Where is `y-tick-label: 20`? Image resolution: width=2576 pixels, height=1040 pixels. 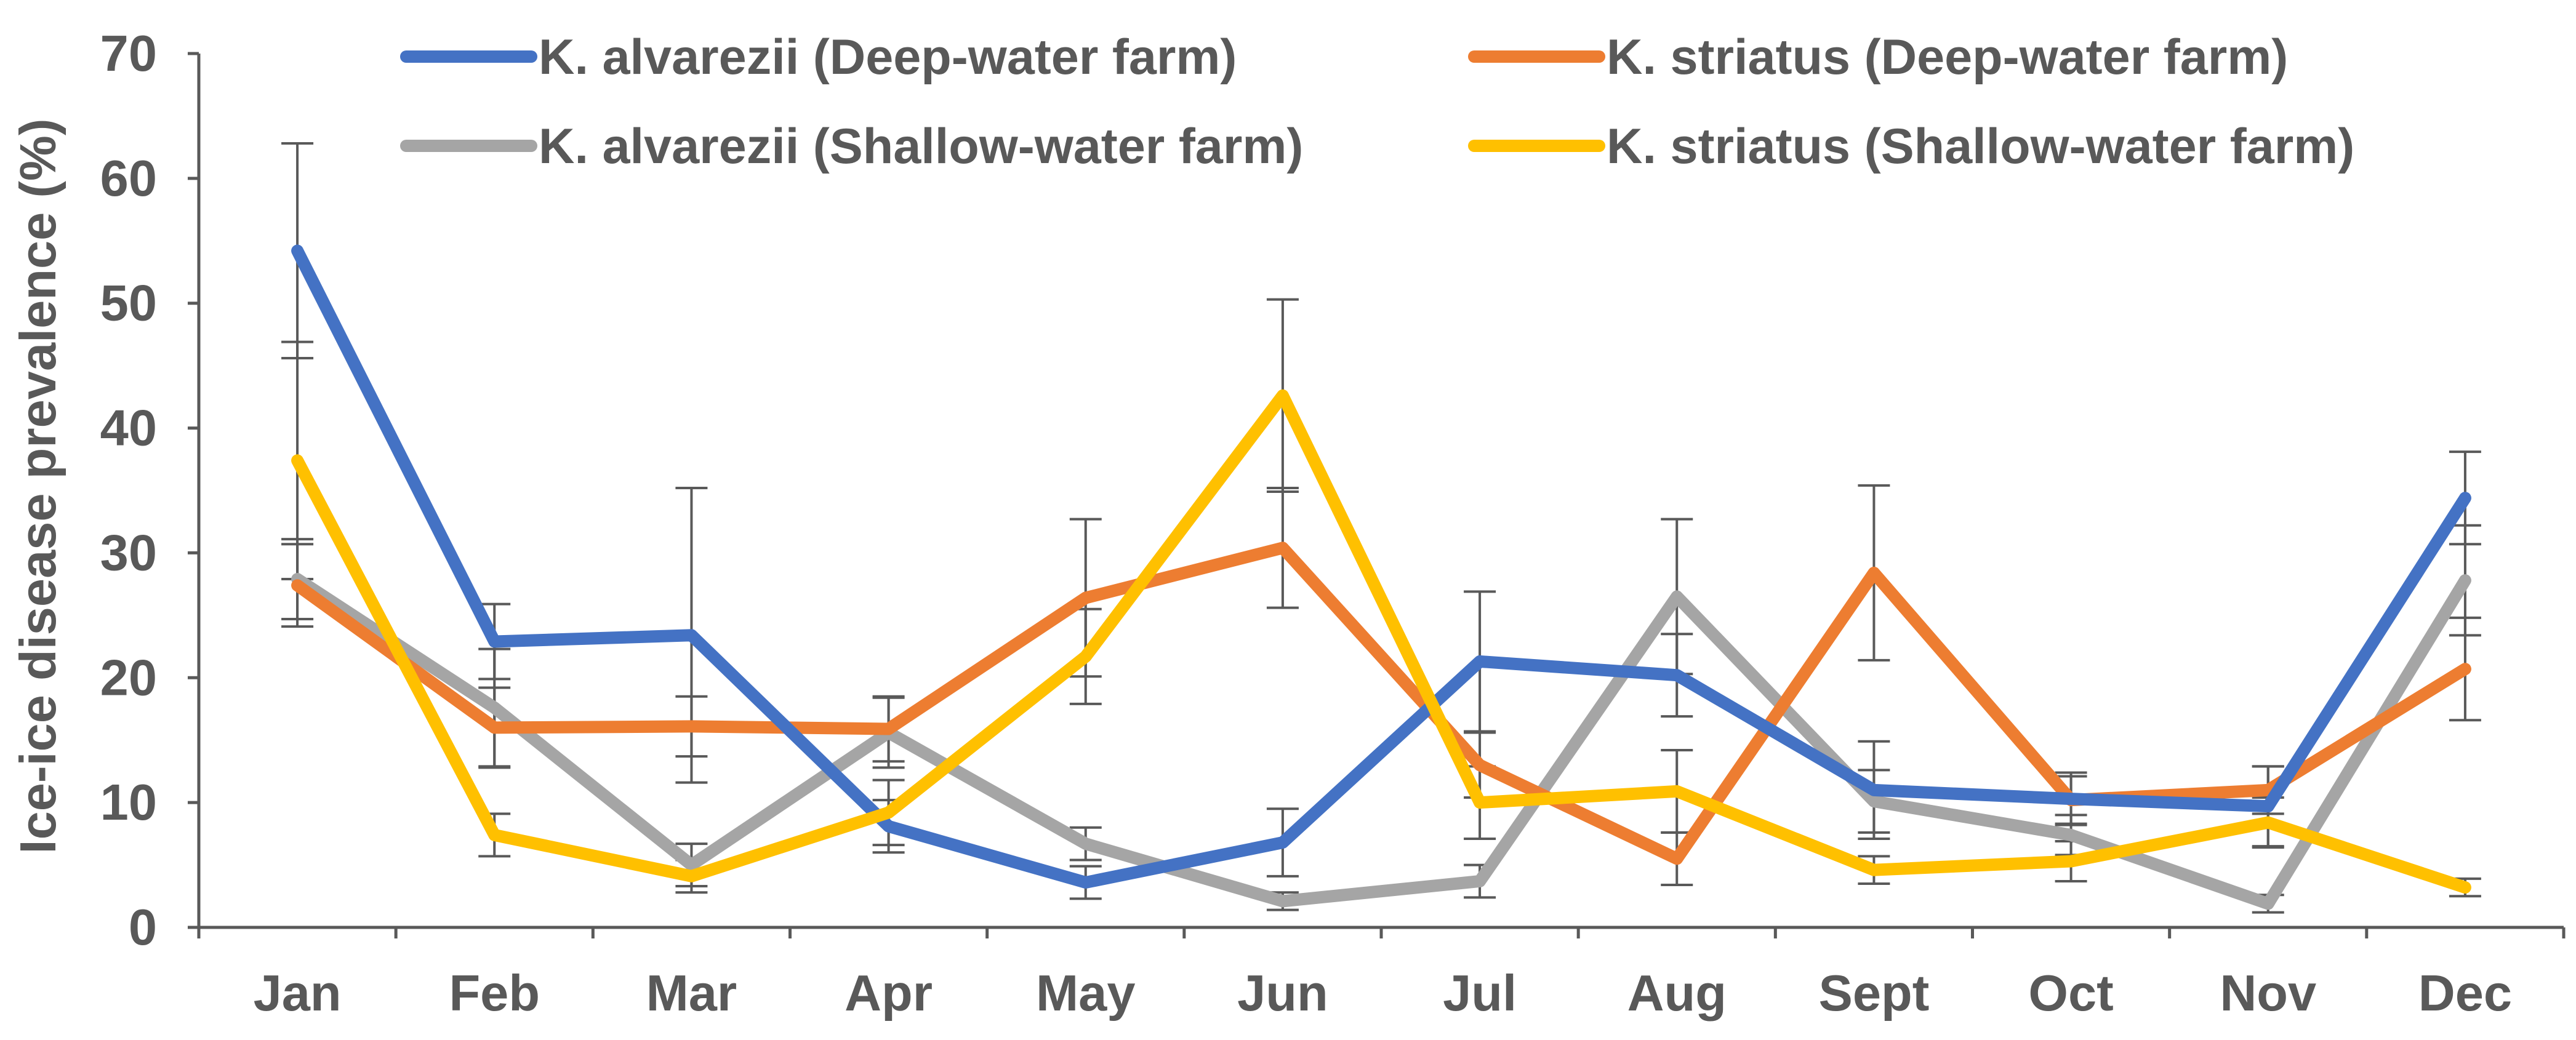
y-tick-label: 20 is located at coordinates (128, 677).